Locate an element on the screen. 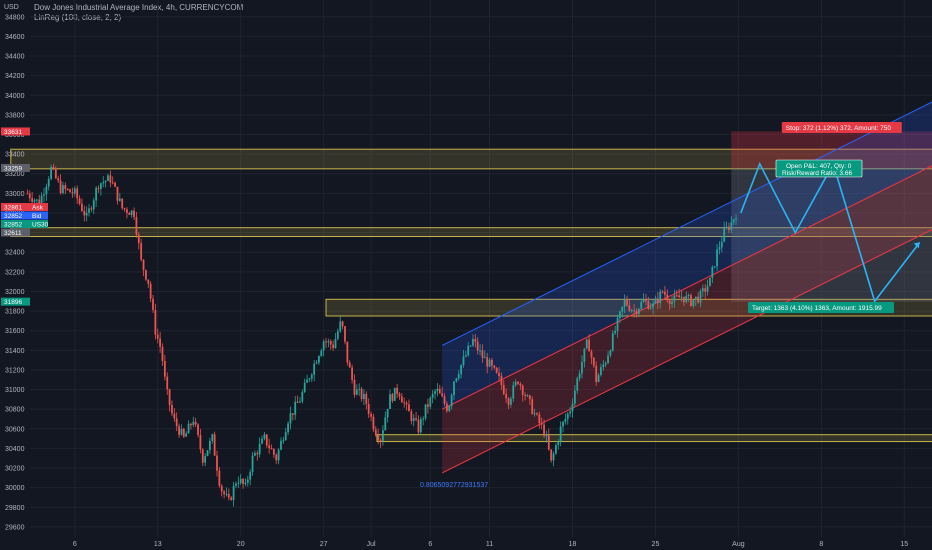  y-tick-label: 31600 is located at coordinates (15, 331).